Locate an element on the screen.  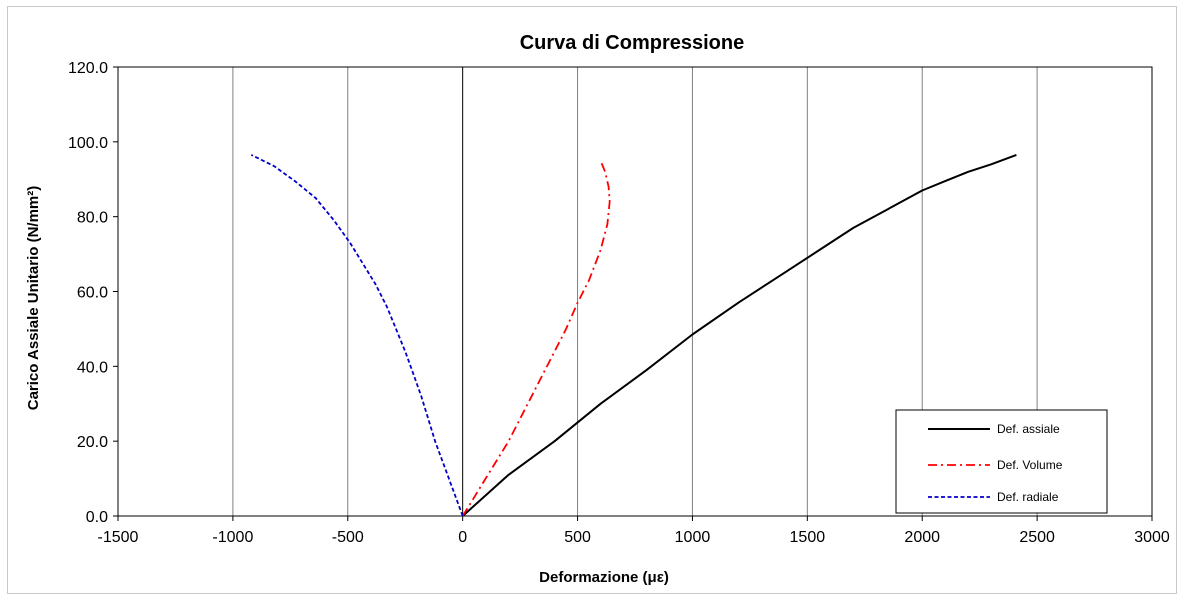
legend: Def. assiale Def. Volume Def. radiale is located at coordinates (1001, 461).